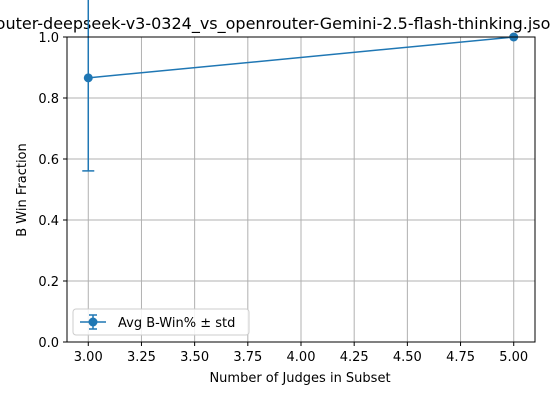 The width and height of the screenshot is (550, 400). I want to click on y-axis-label: B Win Fraction, so click(22, 190).